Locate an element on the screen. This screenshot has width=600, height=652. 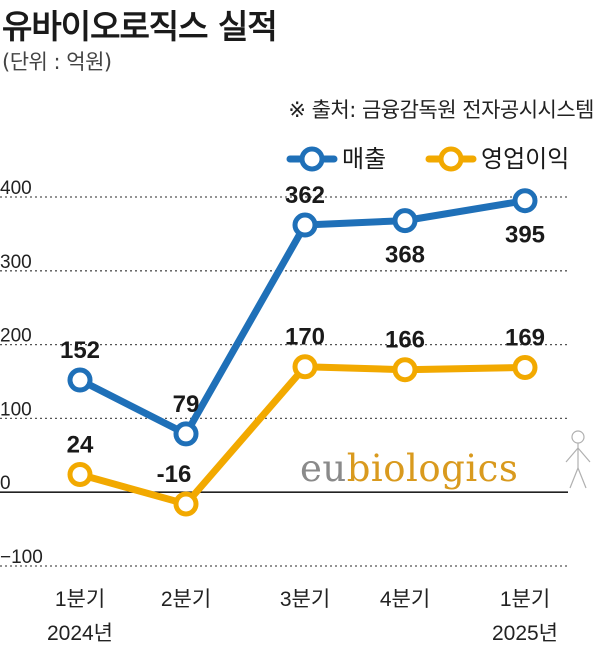
source-note: ※ 출처: 금융감독원 전자공시시스템 is located at coordinates (441, 110).